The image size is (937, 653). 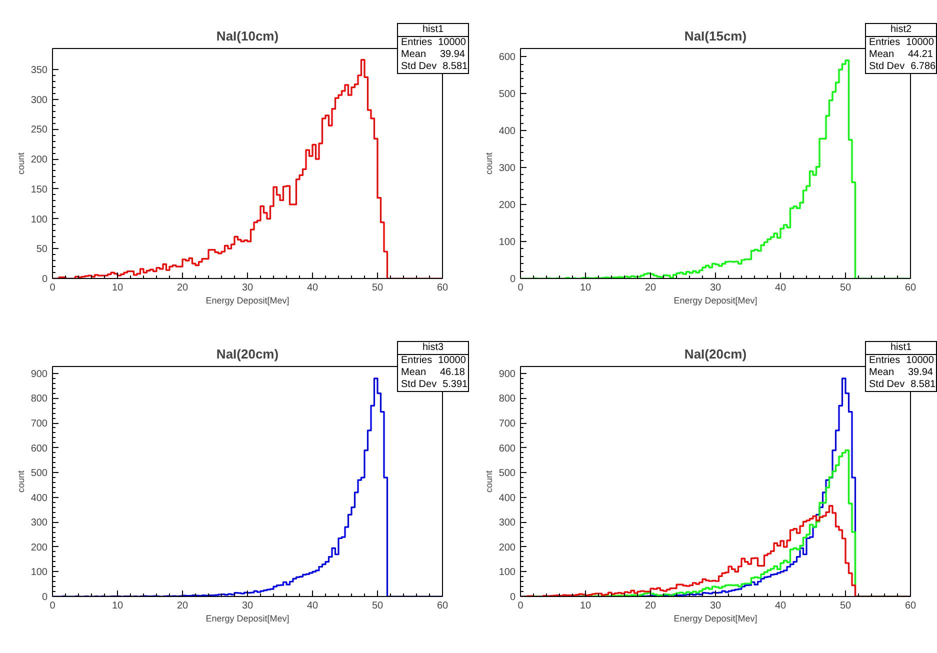 I want to click on text: 5.391, so click(x=455, y=385).